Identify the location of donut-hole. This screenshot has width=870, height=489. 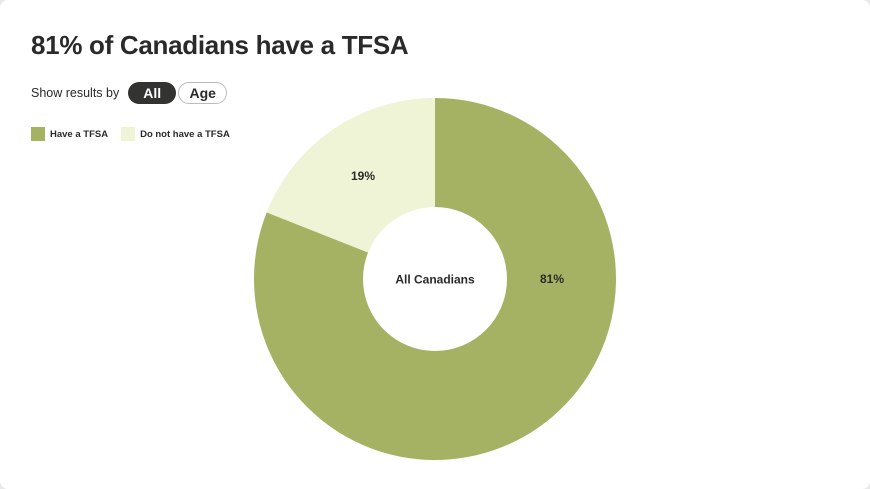
(435, 279).